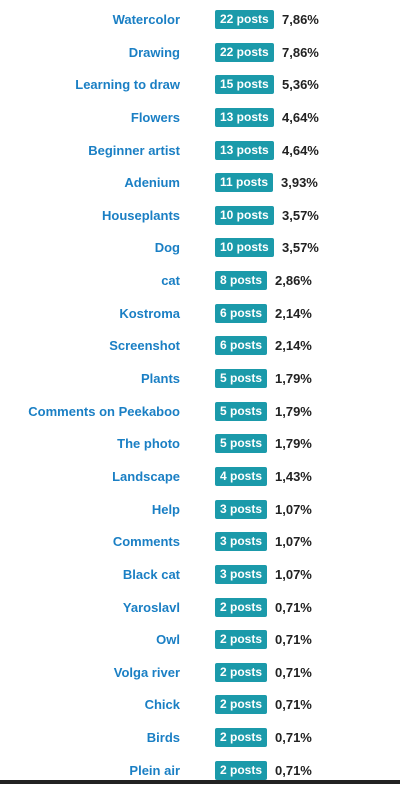  I want to click on tag-link: Plants, so click(160, 379).